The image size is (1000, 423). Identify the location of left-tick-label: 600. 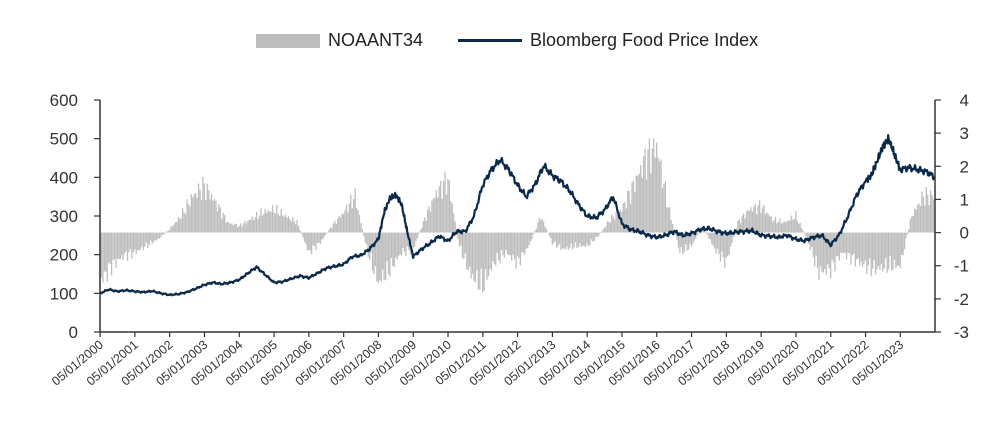
(64, 100).